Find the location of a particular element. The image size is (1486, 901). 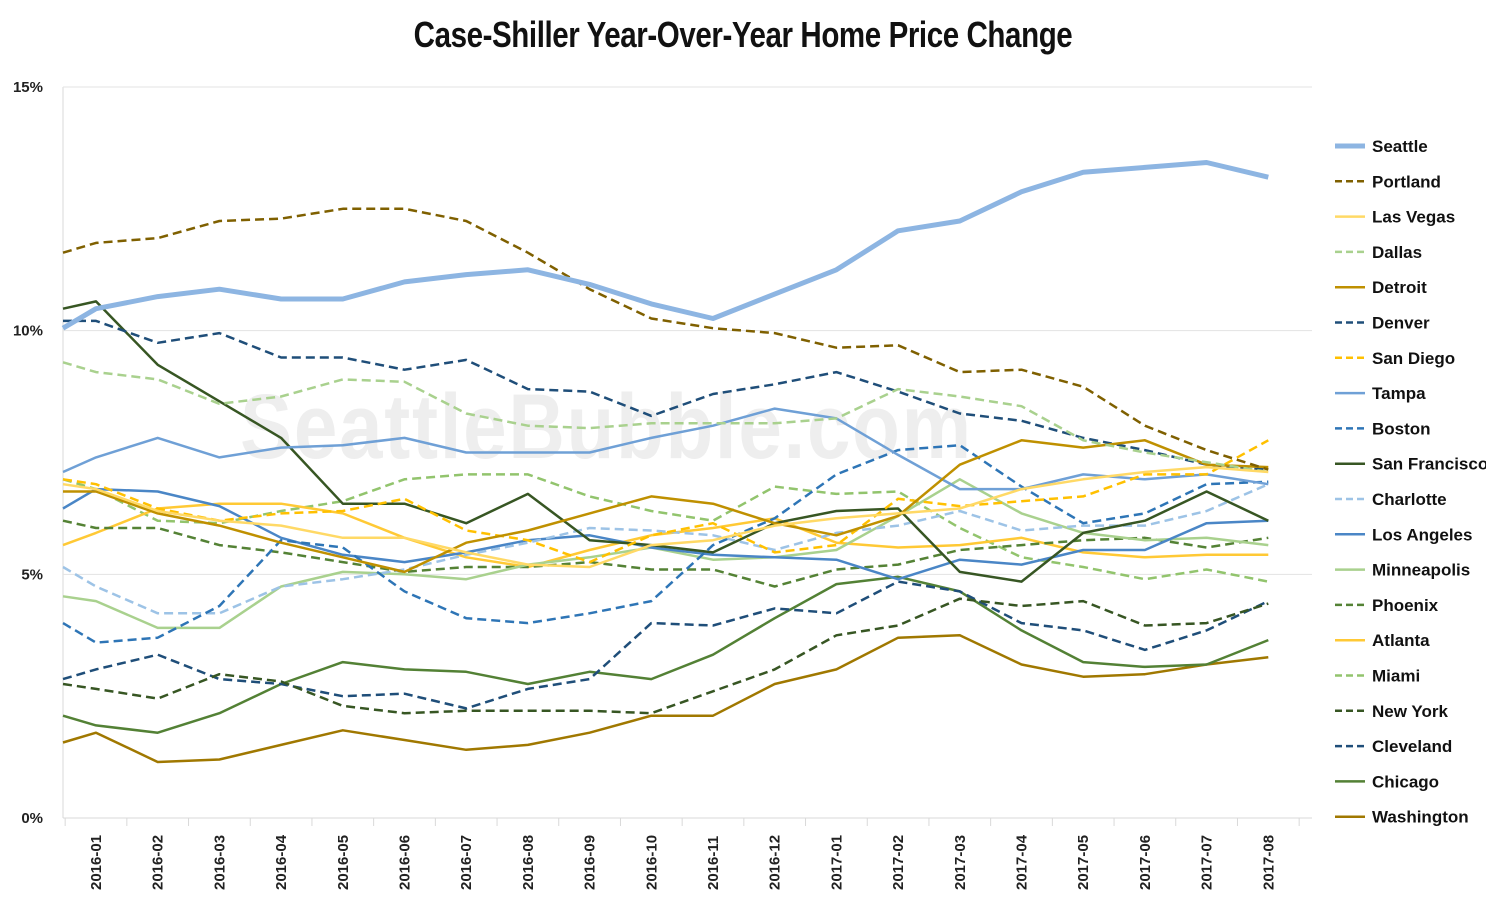

series-line-phoenix is located at coordinates (665, 553).